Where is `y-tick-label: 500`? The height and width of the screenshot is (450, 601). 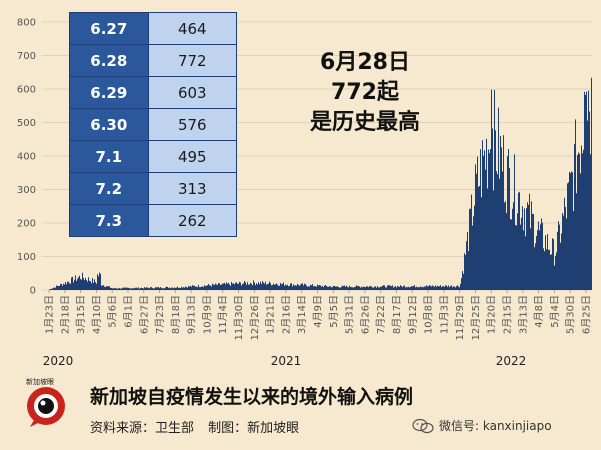
y-tick-label: 500 is located at coordinates (26, 123).